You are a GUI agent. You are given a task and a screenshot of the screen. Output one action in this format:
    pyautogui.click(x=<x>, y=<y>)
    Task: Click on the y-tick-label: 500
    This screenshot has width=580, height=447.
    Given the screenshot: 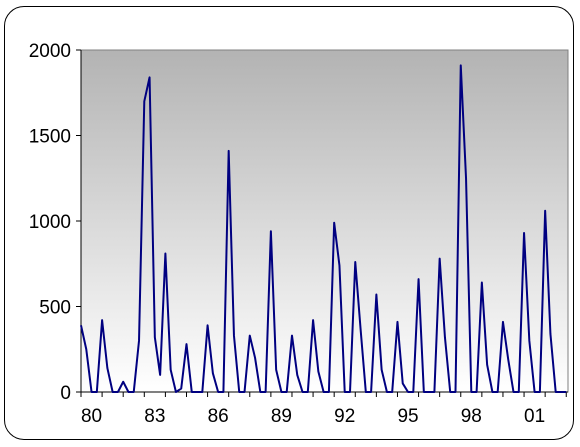 What is the action you would take?
    pyautogui.click(x=55, y=308)
    